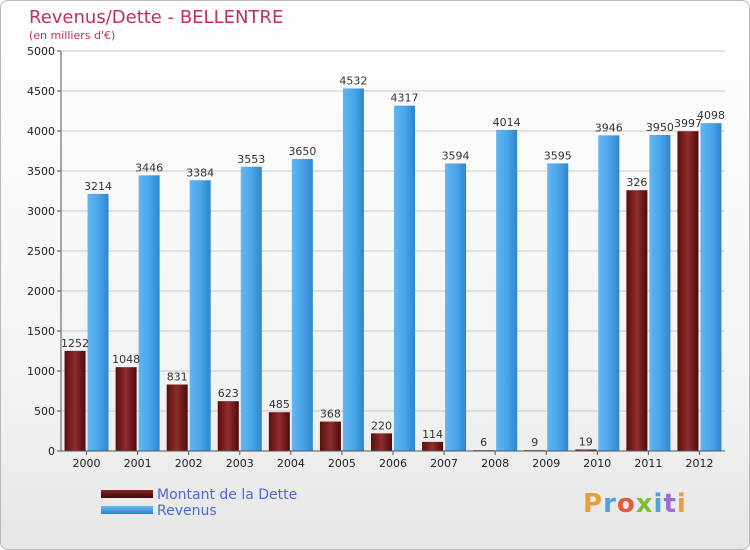  What do you see at coordinates (41, 331) in the screenshot?
I see `y-tick-label-1500: 1500` at bounding box center [41, 331].